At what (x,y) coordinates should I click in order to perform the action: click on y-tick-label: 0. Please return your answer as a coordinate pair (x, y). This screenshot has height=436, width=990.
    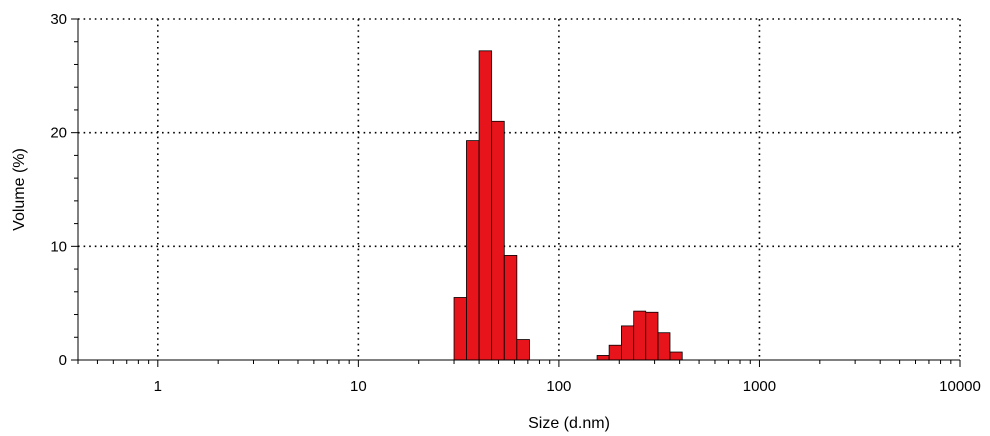
    Looking at the image, I should click on (63, 360).